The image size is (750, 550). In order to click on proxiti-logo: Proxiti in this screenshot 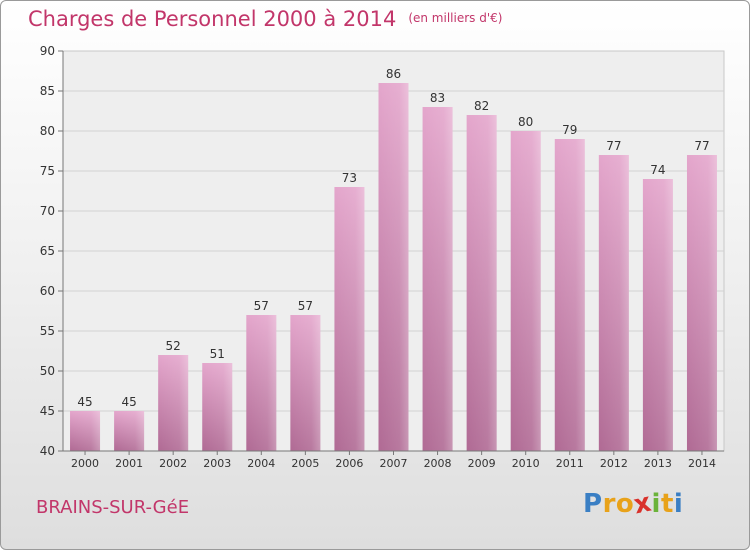, I will do `click(633, 504)`.